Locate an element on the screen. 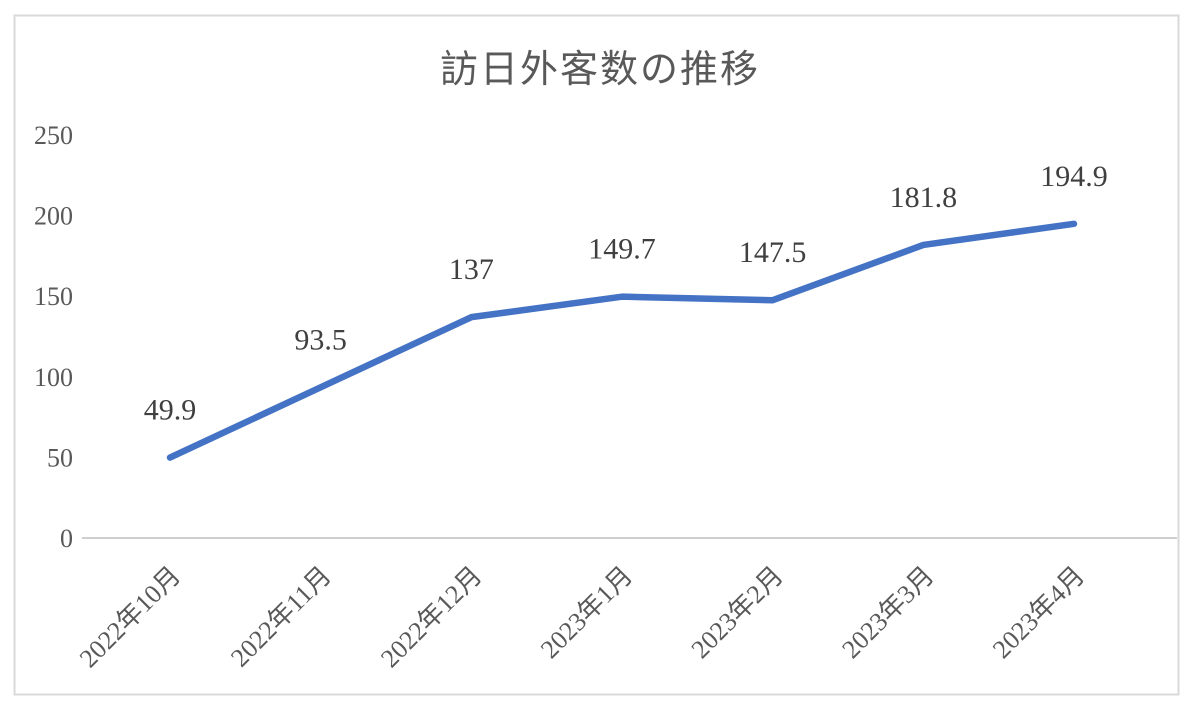  data-point-label: 49.9 is located at coordinates (170, 410).